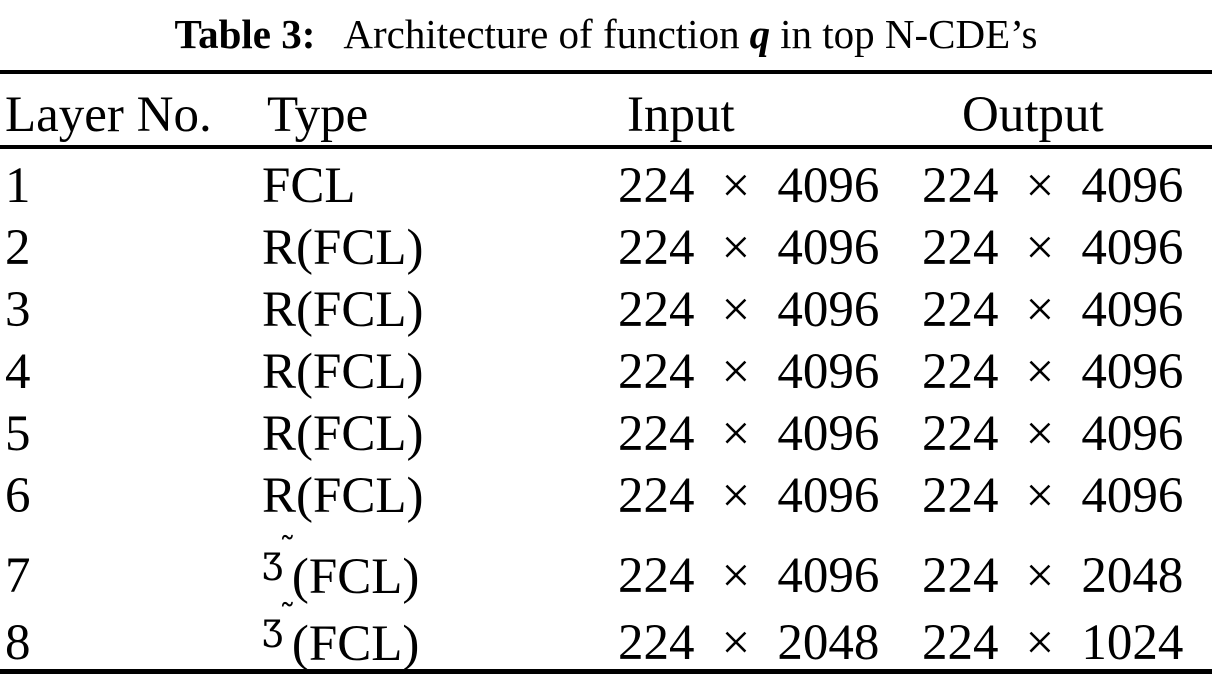 This screenshot has width=1212, height=679. What do you see at coordinates (606, 72) in the screenshot?
I see `table-top-rule` at bounding box center [606, 72].